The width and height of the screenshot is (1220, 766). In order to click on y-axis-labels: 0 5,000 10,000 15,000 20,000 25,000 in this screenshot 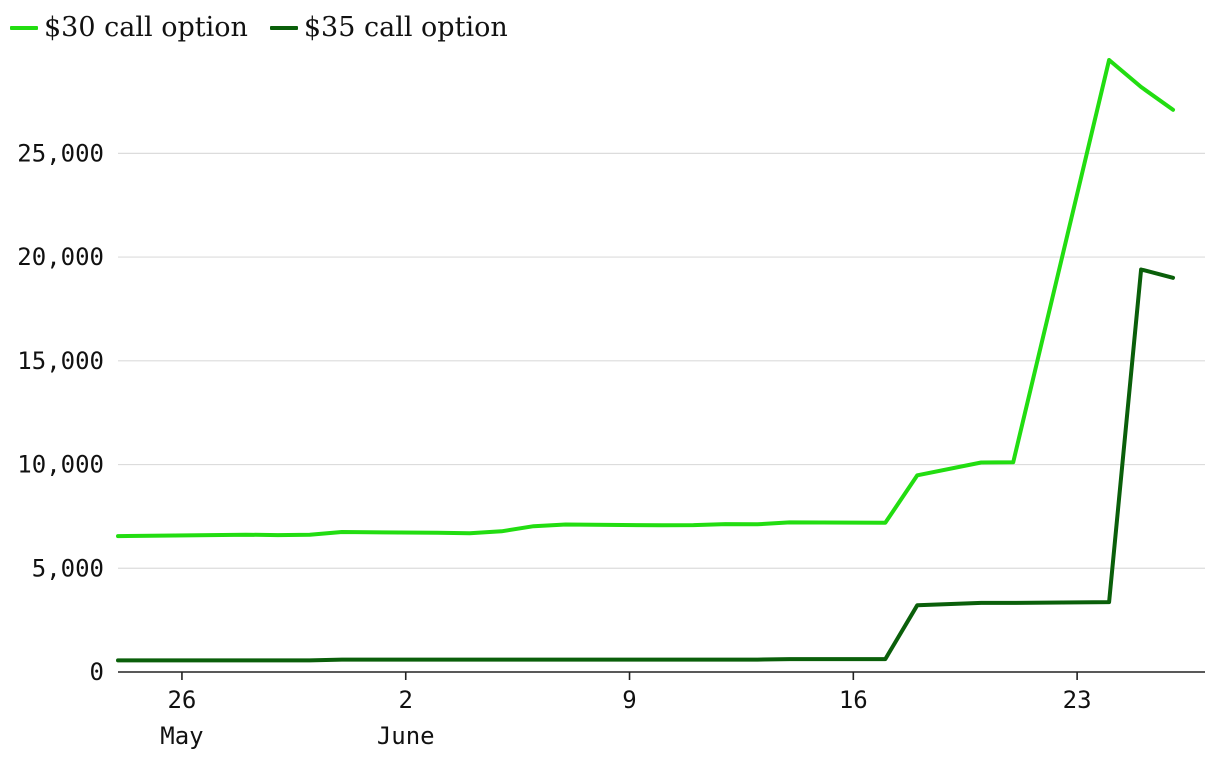, I will do `click(60, 412)`.